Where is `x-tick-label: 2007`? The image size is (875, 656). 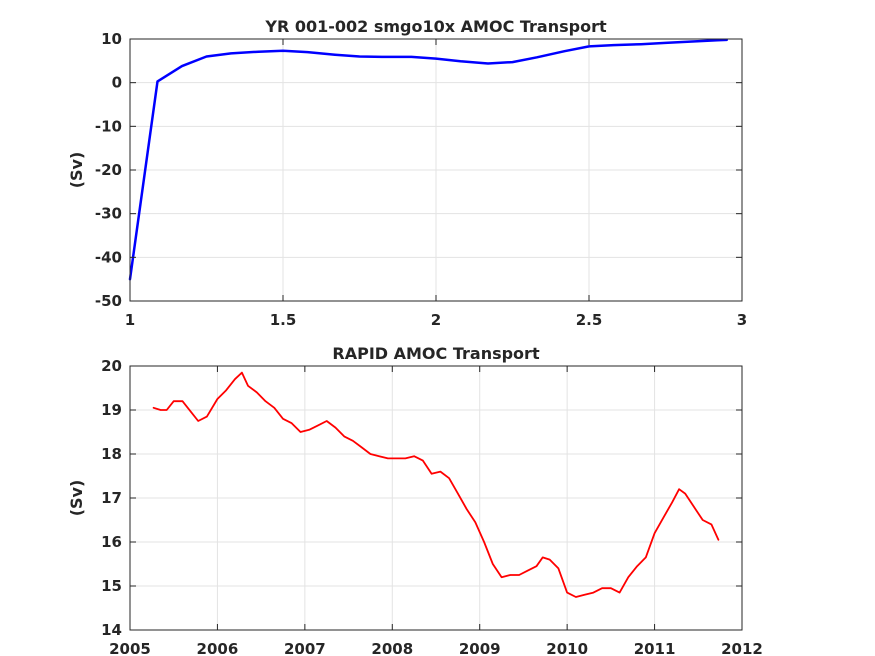 x-tick-label: 2007 is located at coordinates (305, 648).